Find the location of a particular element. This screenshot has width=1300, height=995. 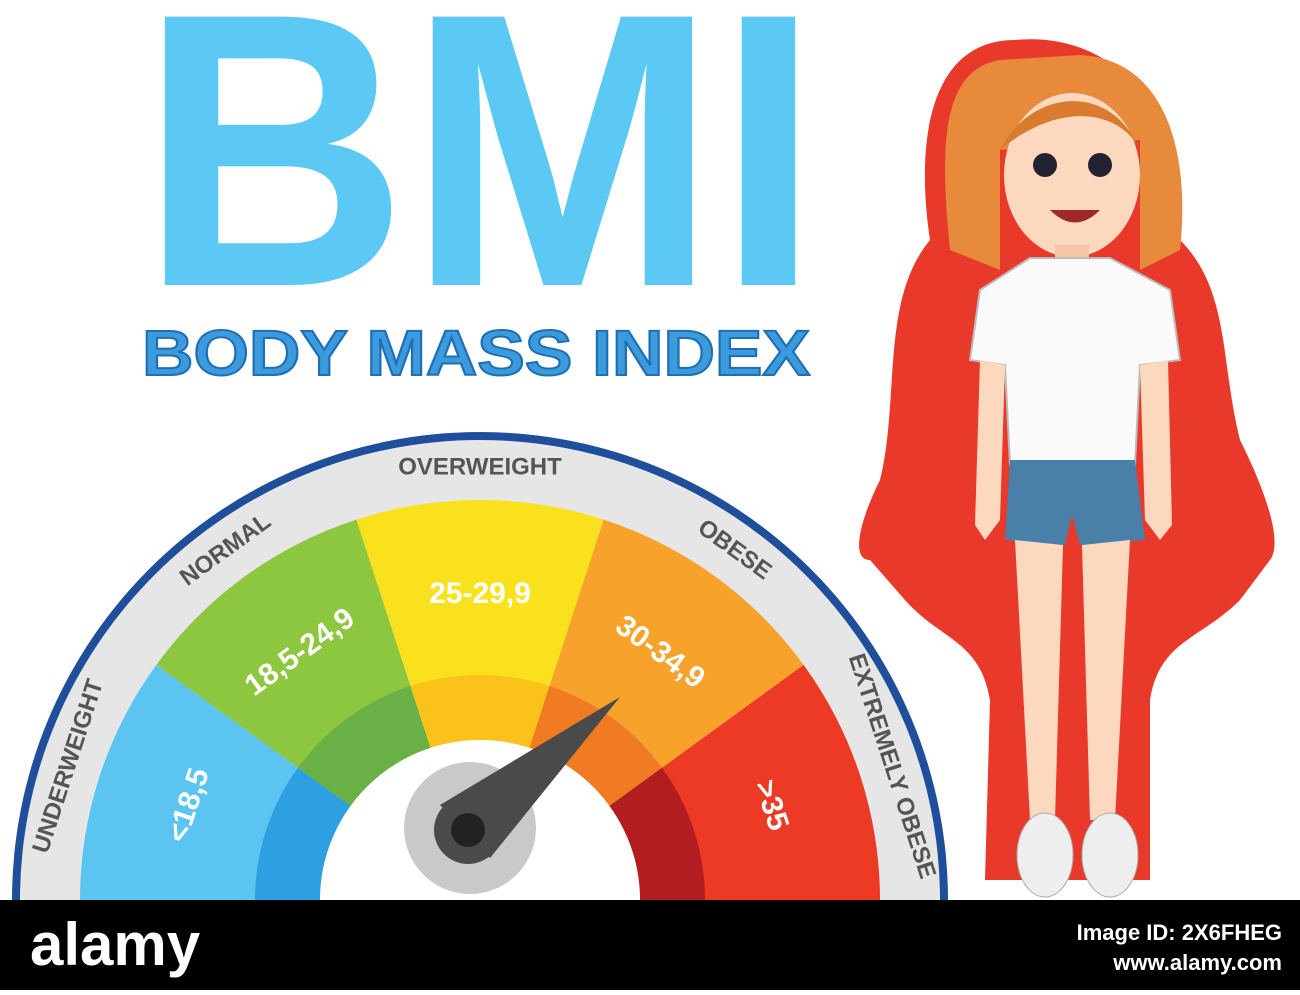

brand: alamy is located at coordinates (115, 944).